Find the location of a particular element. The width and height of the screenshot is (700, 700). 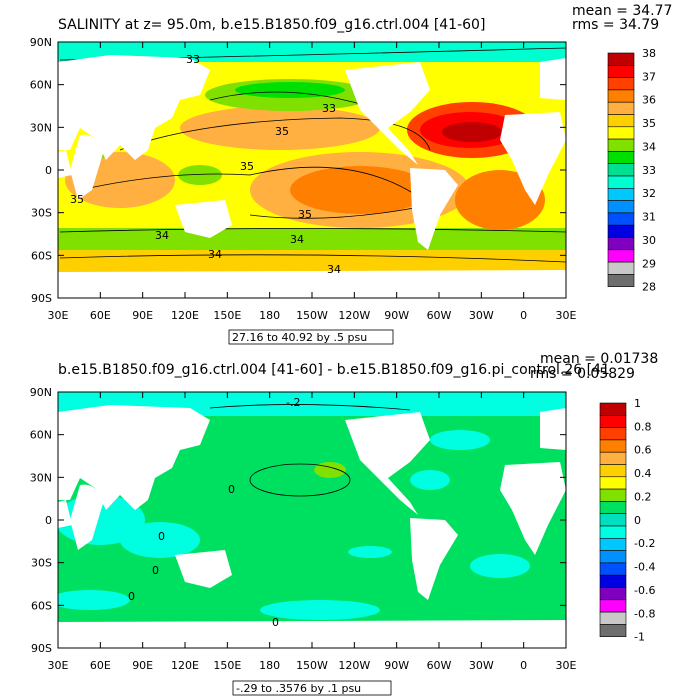

contour-label: 33 is located at coordinates (329, 108).